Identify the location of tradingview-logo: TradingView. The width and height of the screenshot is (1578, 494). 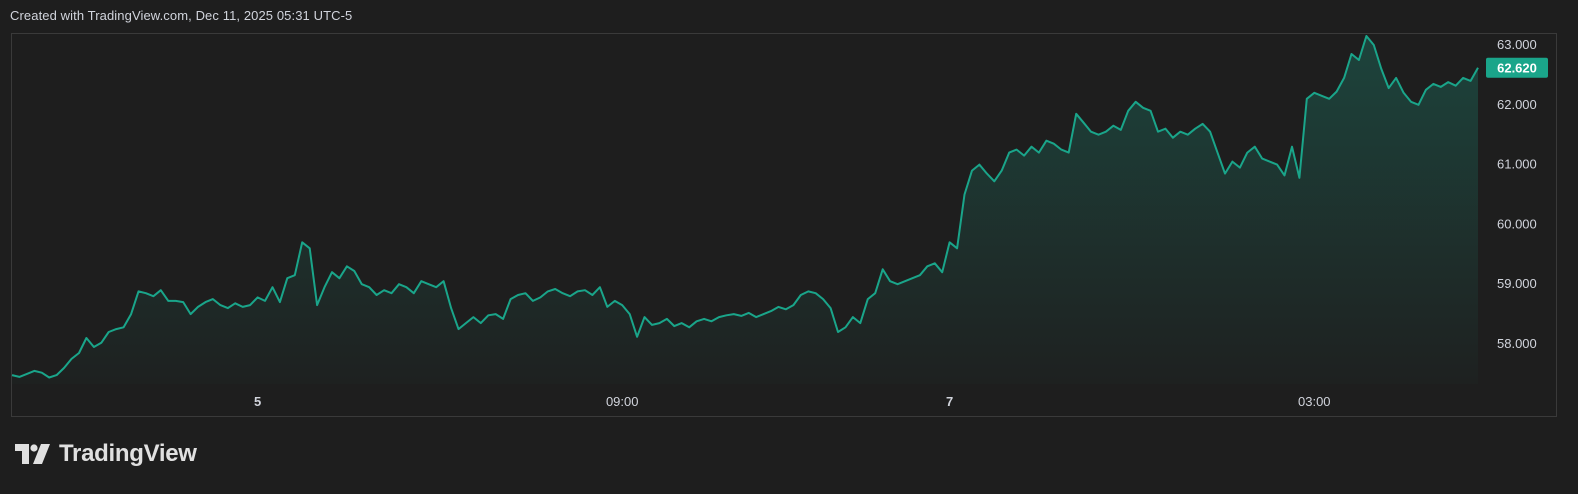
(106, 454).